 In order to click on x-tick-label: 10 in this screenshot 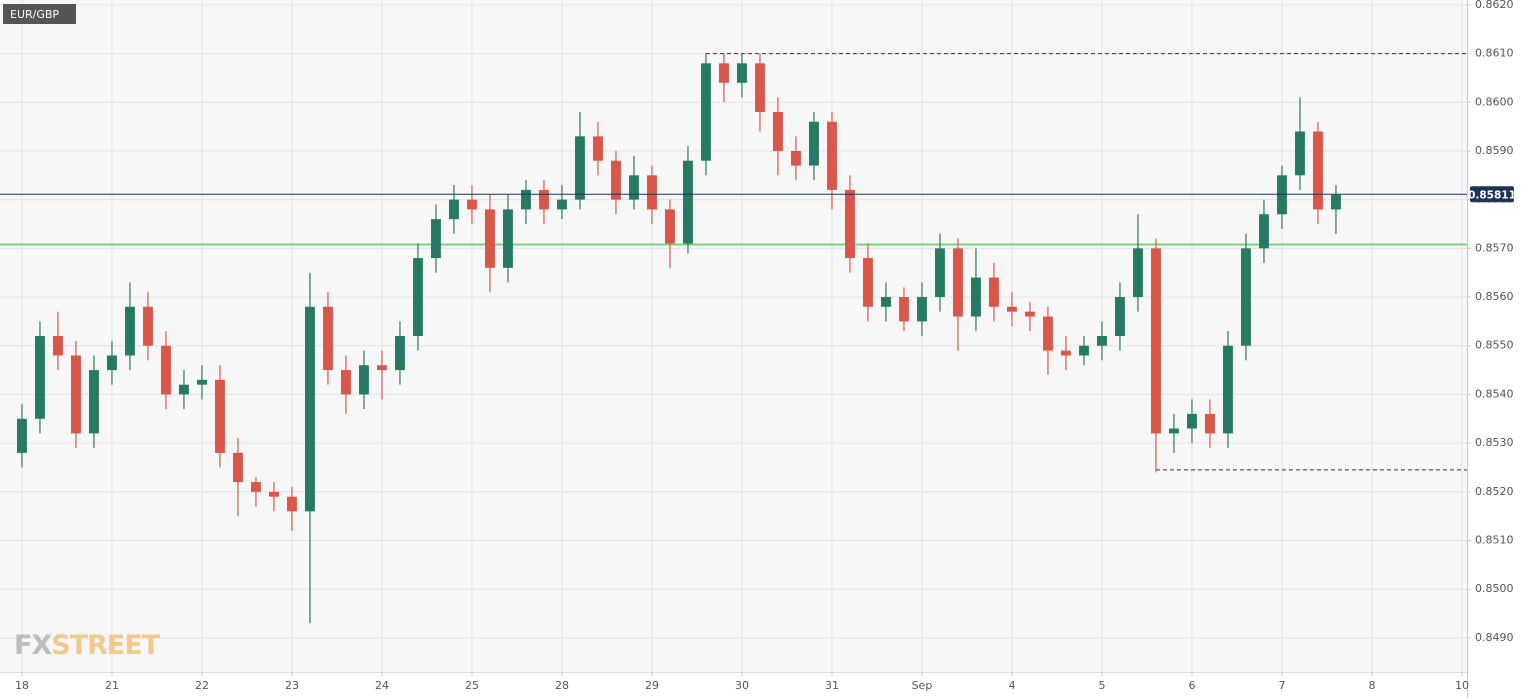, I will do `click(1462, 685)`.